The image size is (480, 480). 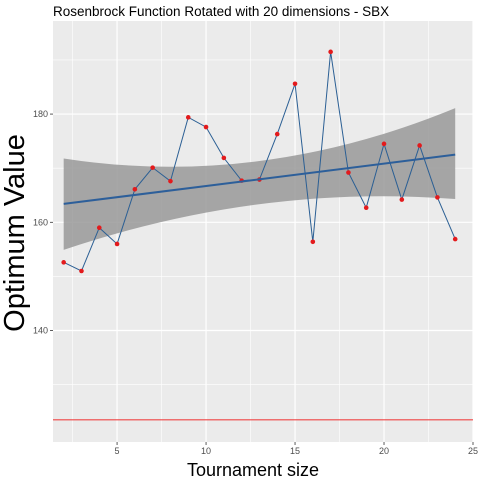 I want to click on y-tick-label: 180, so click(x=40, y=114).